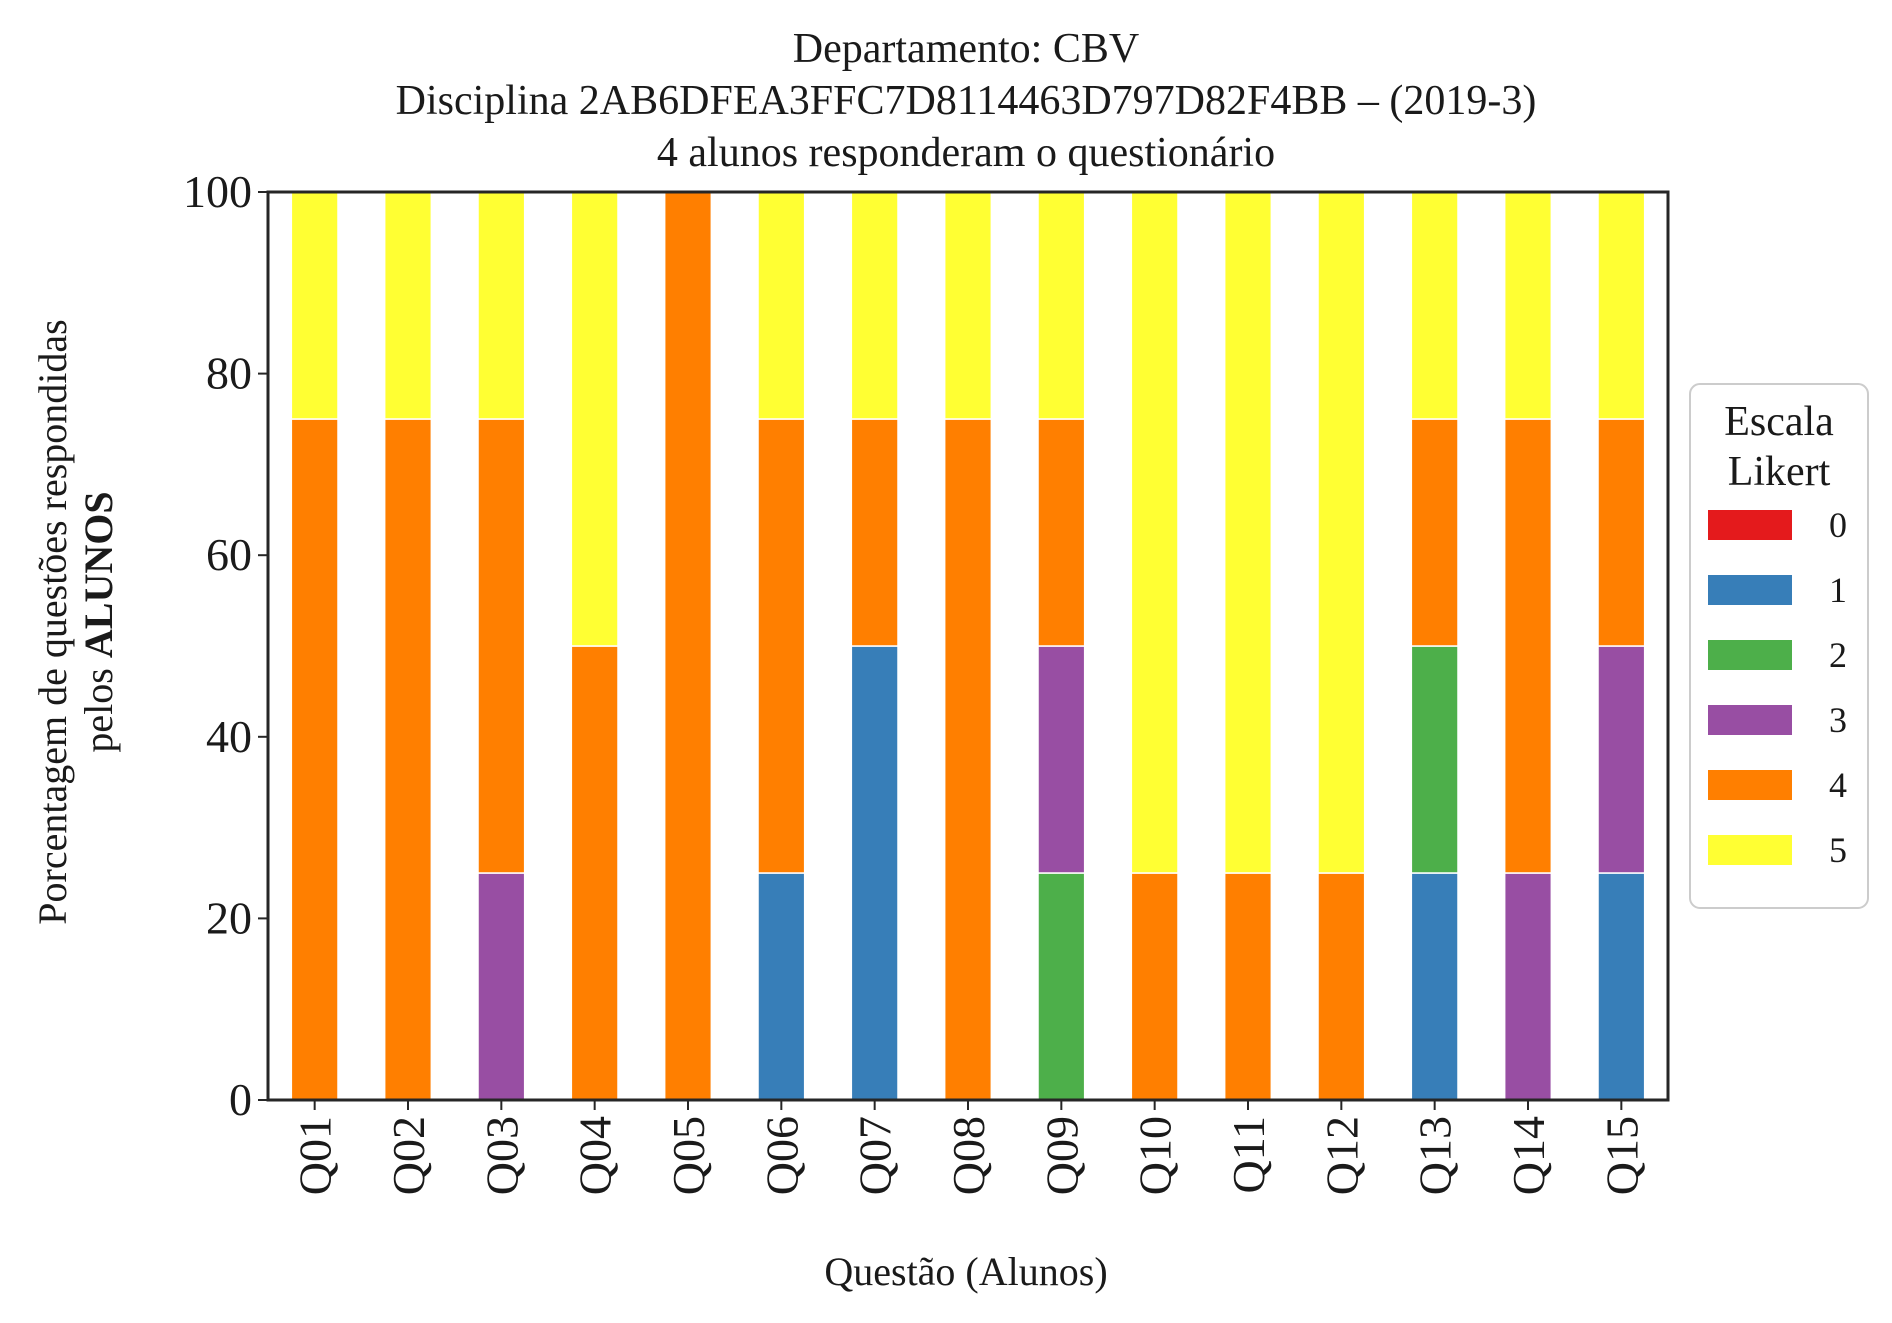 The width and height of the screenshot is (1892, 1323). I want to click on y-axis-label-bold: ALUNOS, so click(98, 574).